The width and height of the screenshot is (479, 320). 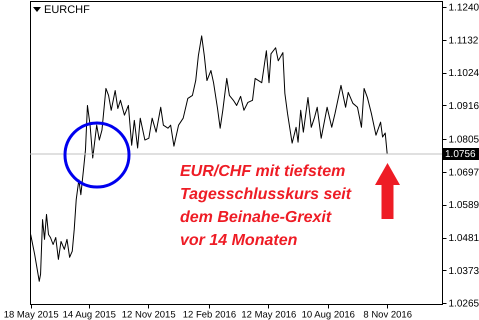 What do you see at coordinates (268, 315) in the screenshot?
I see `x-tick-label: 12 May 2016` at bounding box center [268, 315].